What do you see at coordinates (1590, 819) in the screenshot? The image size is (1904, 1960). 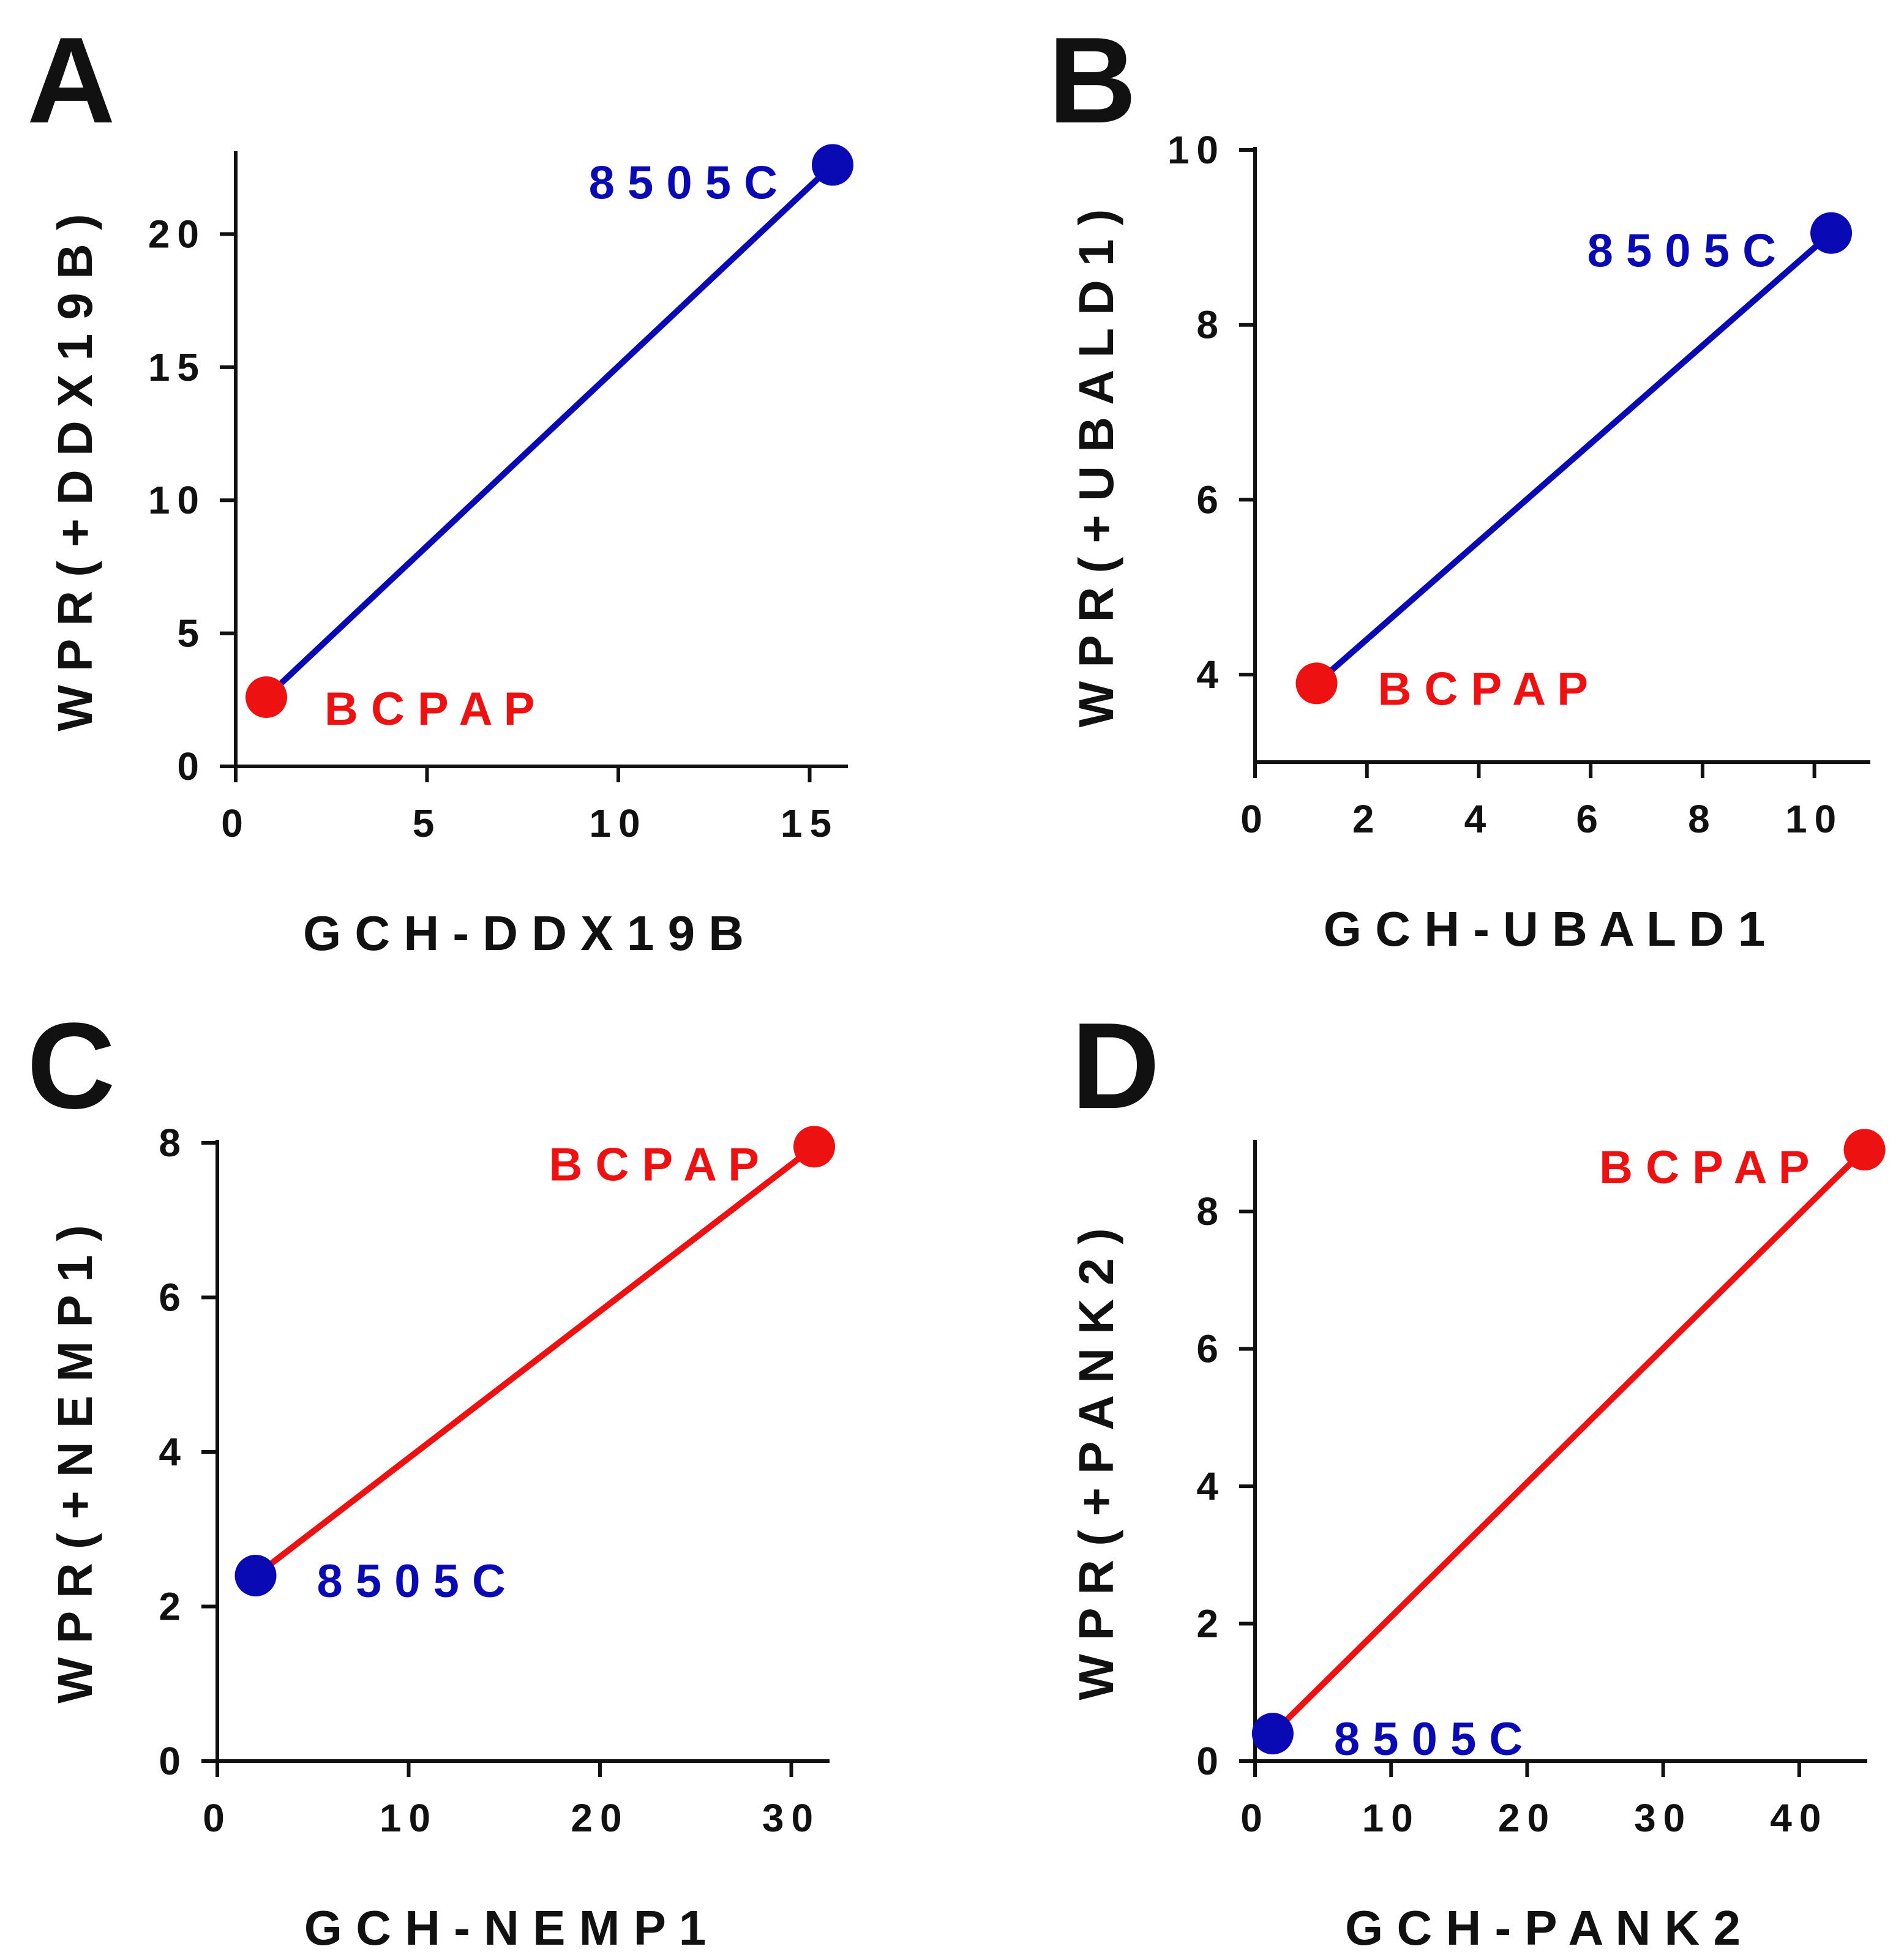 I see `x-tick-label: 6` at bounding box center [1590, 819].